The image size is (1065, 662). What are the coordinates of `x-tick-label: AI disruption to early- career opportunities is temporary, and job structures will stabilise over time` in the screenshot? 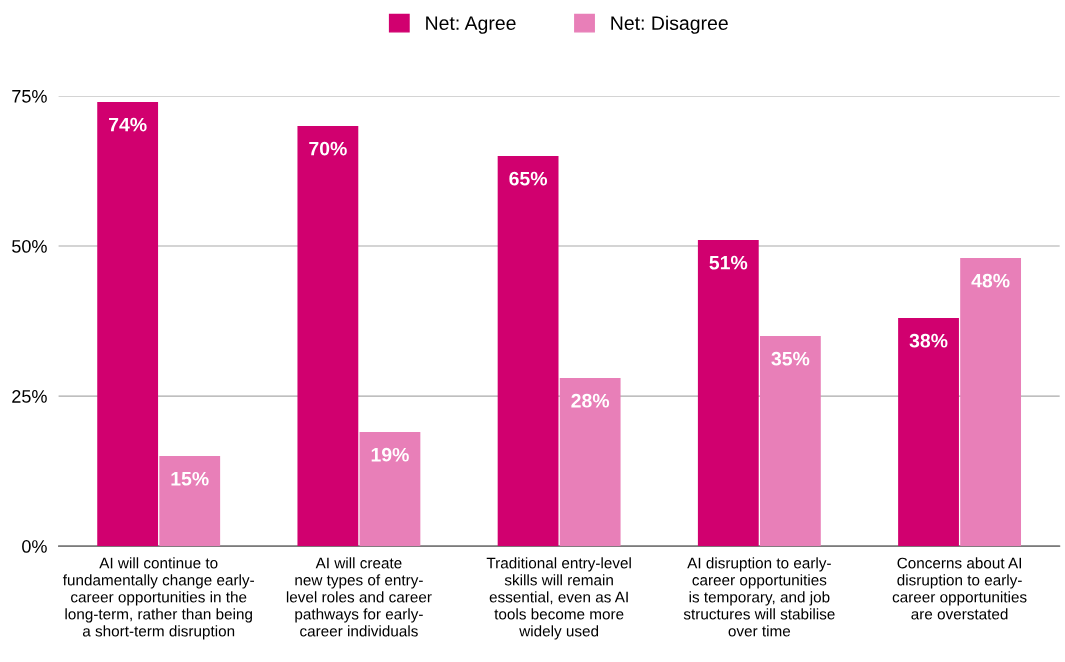 It's located at (759, 597).